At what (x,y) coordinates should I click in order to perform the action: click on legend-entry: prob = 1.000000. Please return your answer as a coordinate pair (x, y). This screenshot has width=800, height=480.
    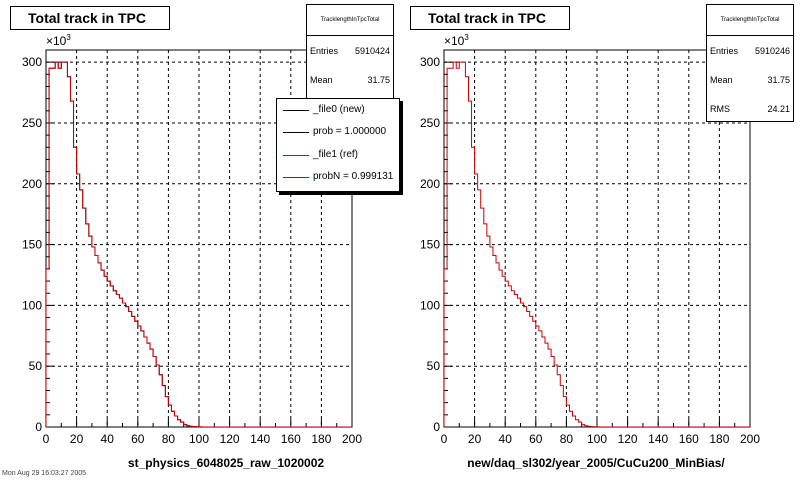
    Looking at the image, I should click on (341, 133).